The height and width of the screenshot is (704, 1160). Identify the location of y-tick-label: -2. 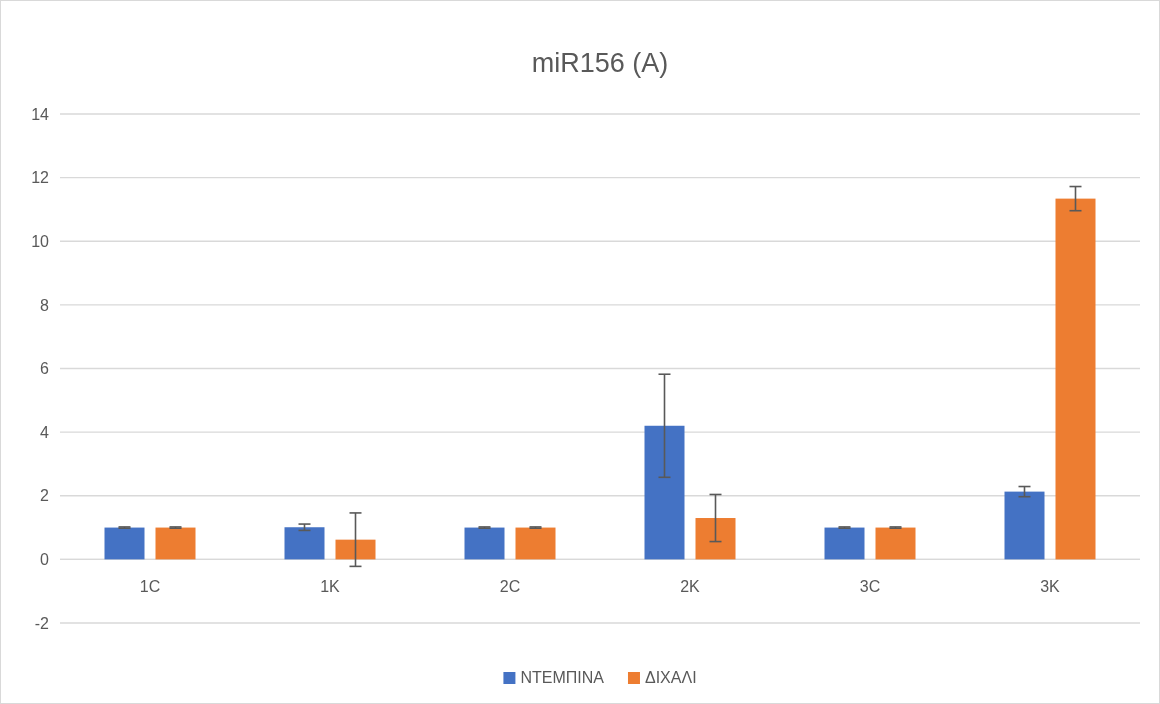
(42, 623).